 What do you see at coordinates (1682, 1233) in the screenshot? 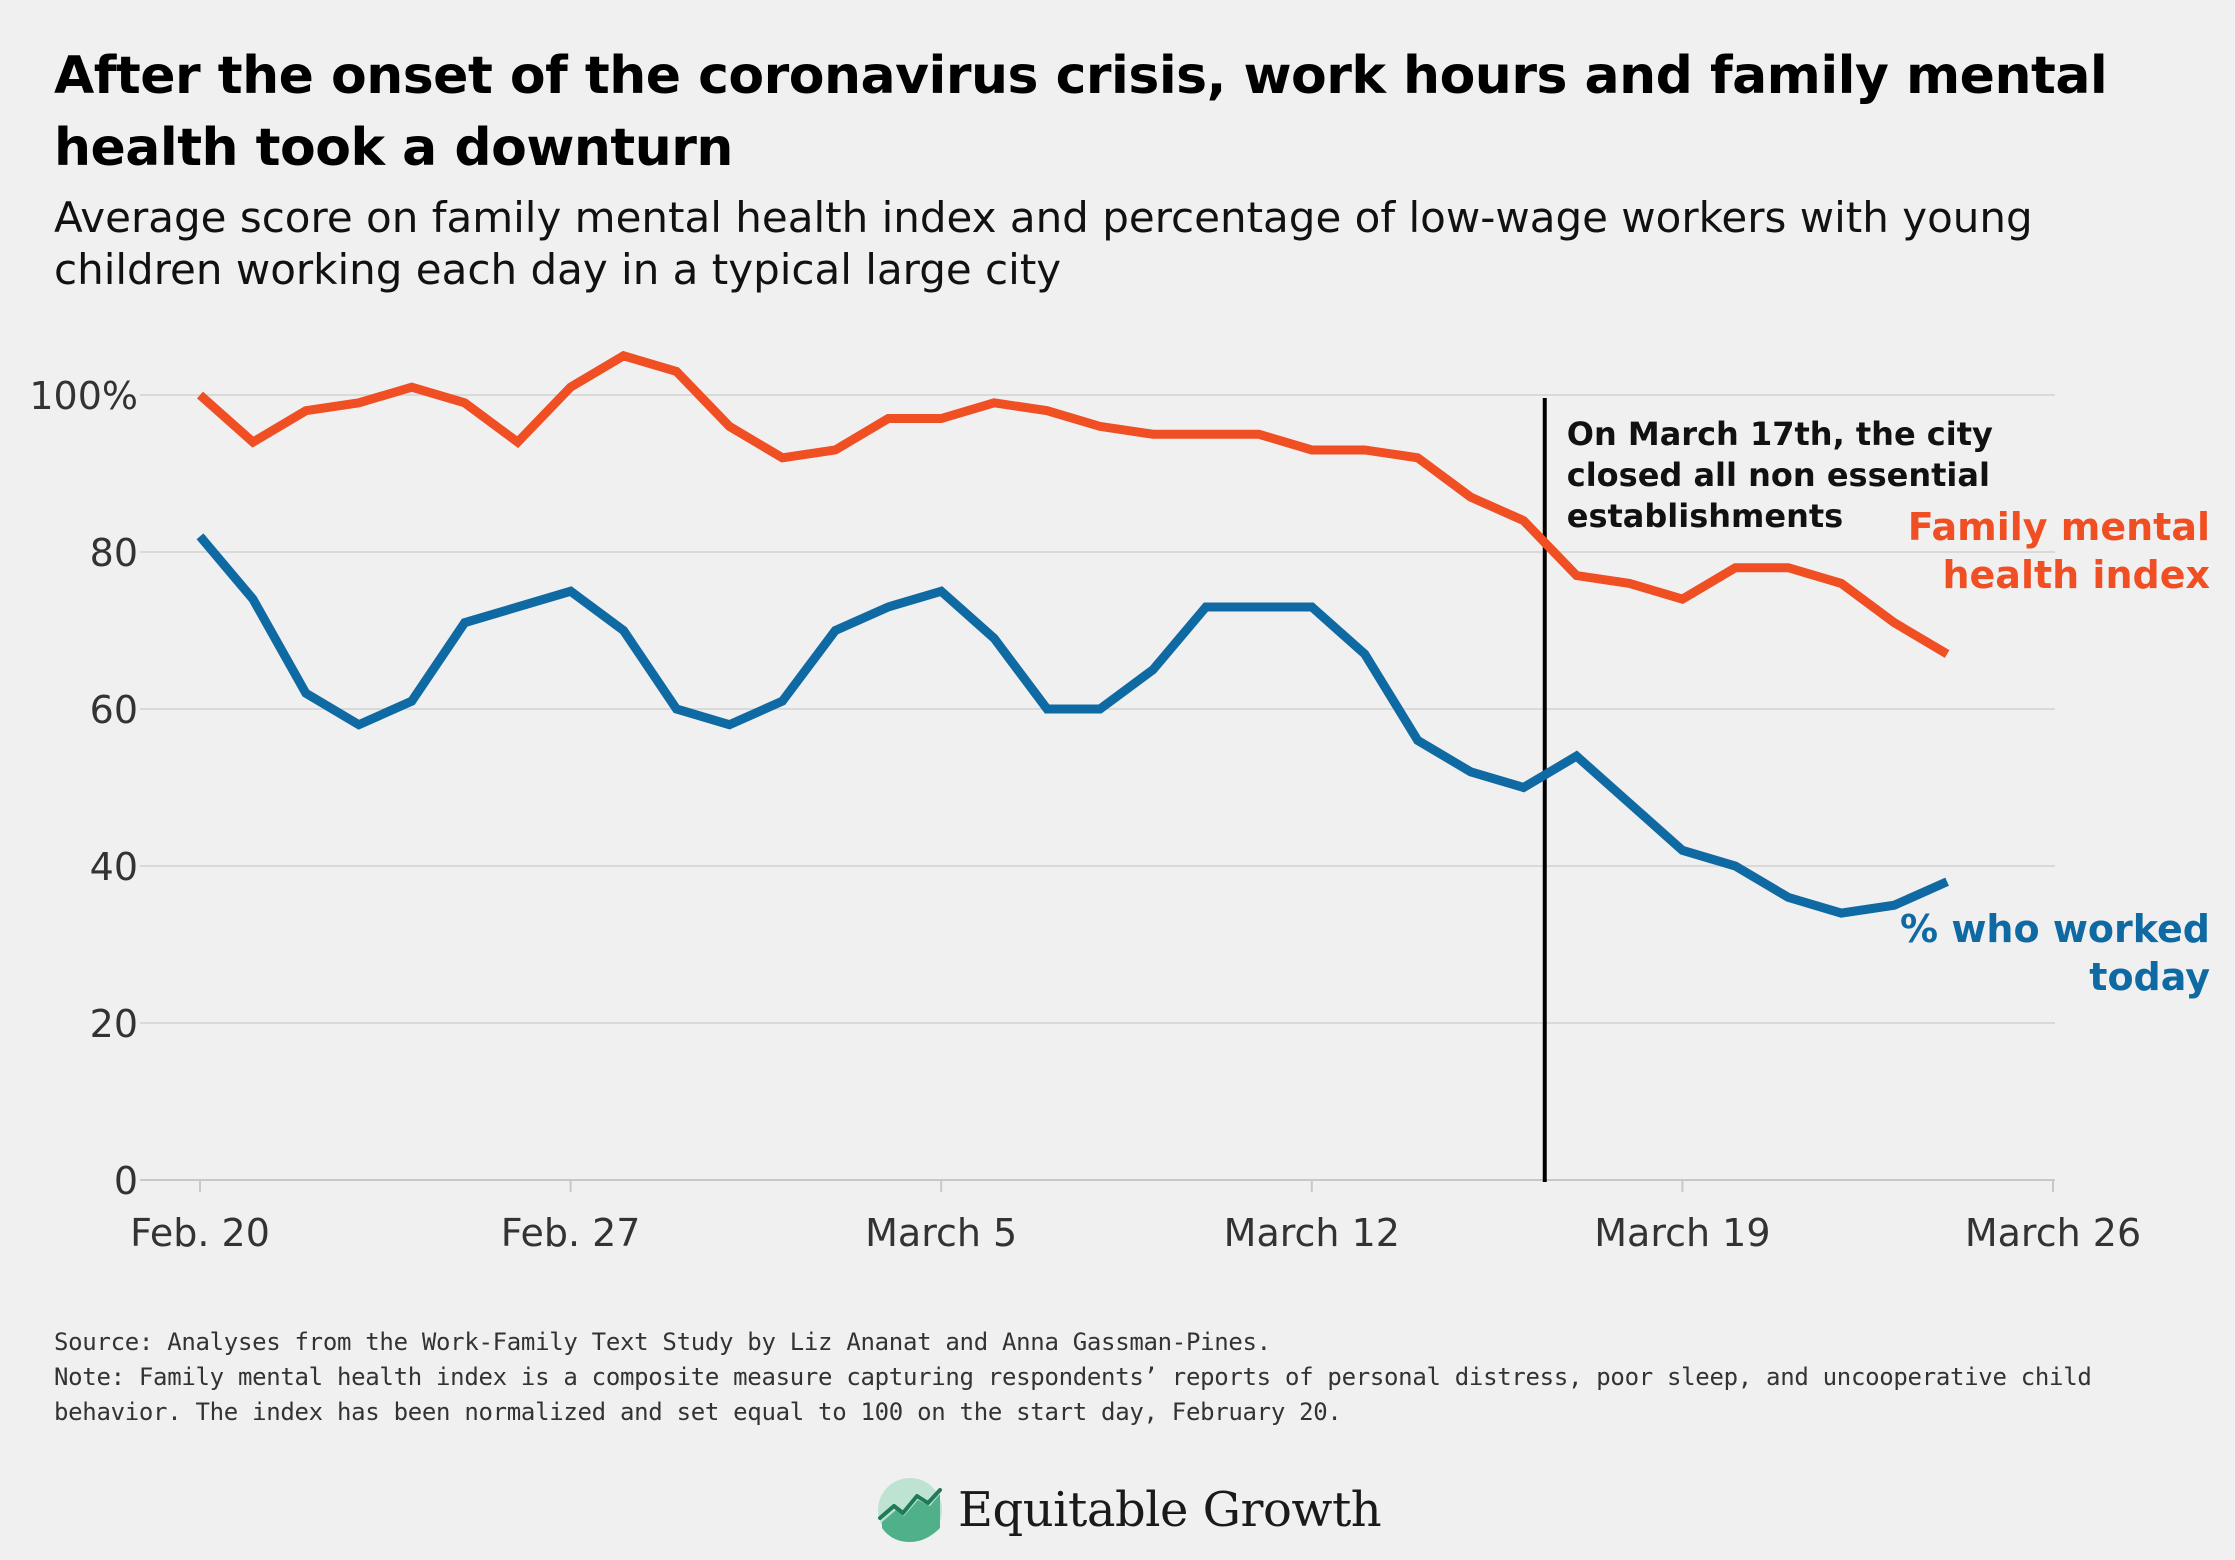
I see `x-tick-label: March 19` at bounding box center [1682, 1233].